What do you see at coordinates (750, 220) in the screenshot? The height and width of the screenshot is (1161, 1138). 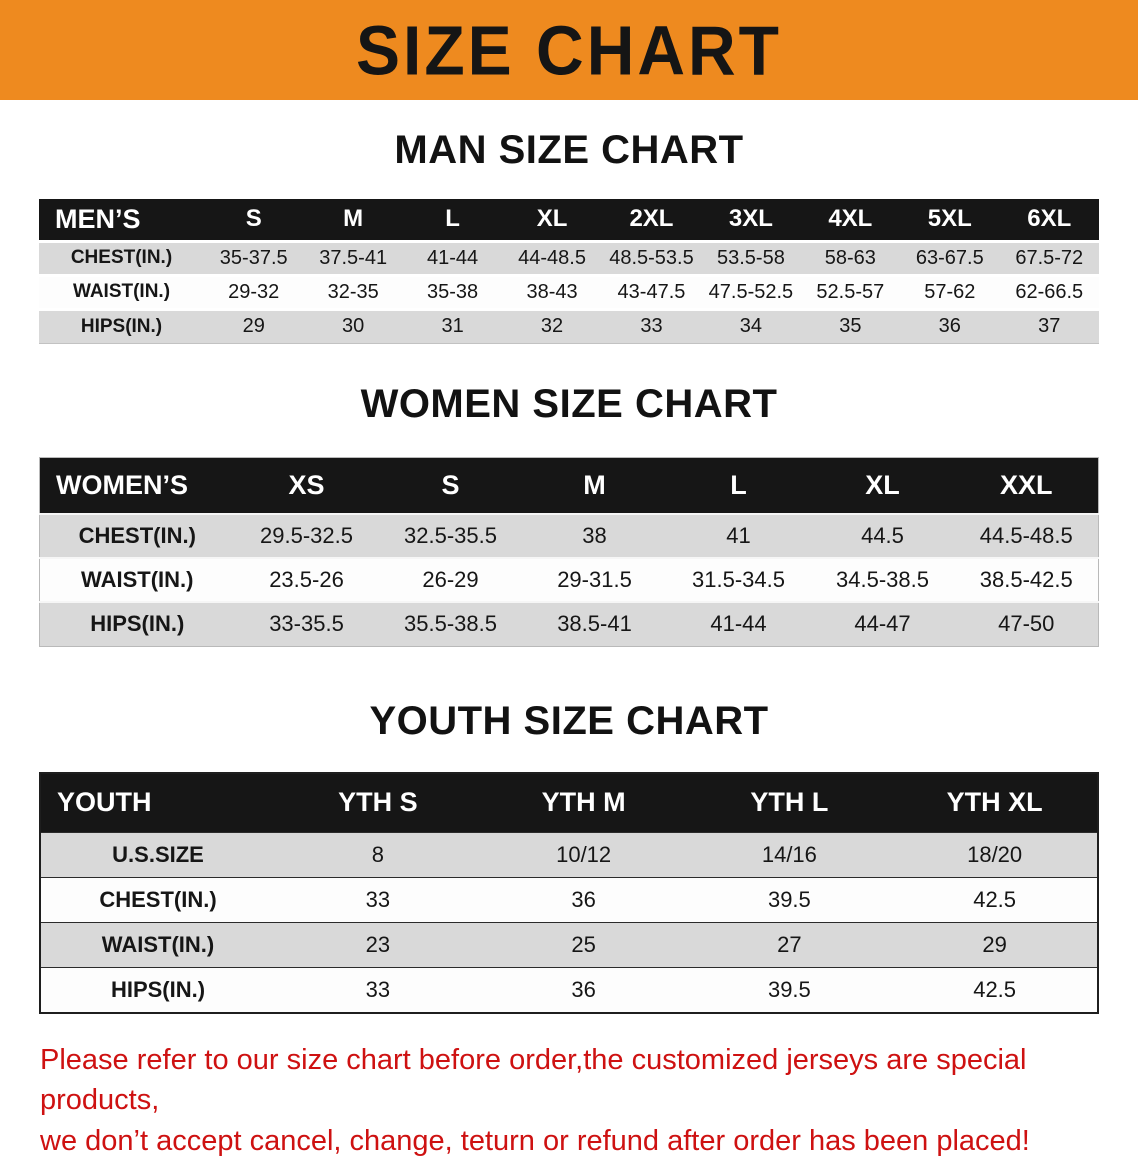 I see `size-header-cell: 3XL` at bounding box center [750, 220].